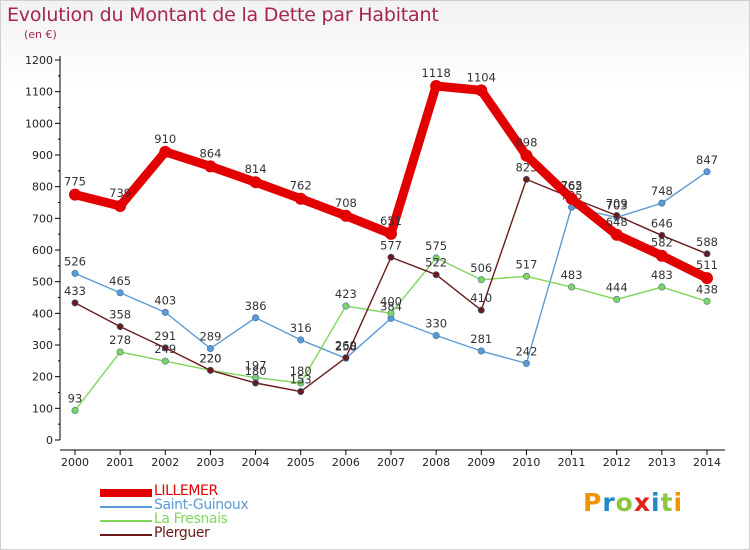 The image size is (750, 550). I want to click on data-label: 703, so click(617, 205).